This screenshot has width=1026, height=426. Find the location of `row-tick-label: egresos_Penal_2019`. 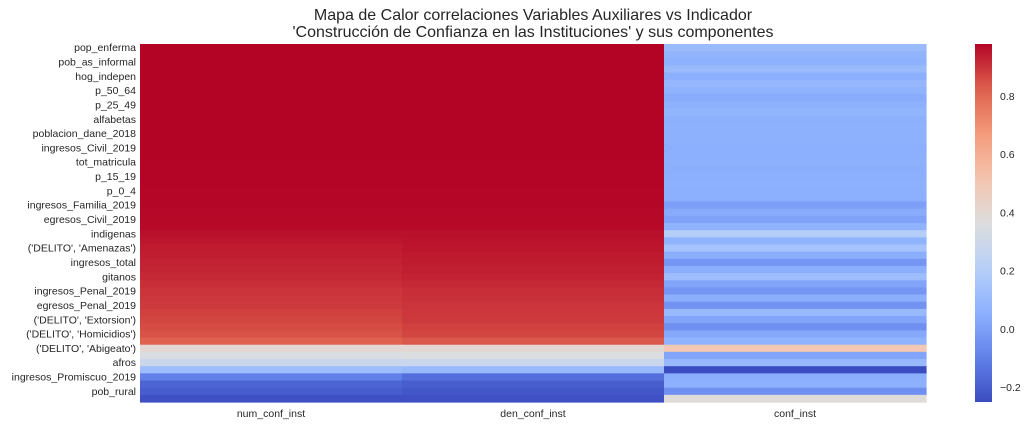

row-tick-label: egresos_Penal_2019 is located at coordinates (86, 306).